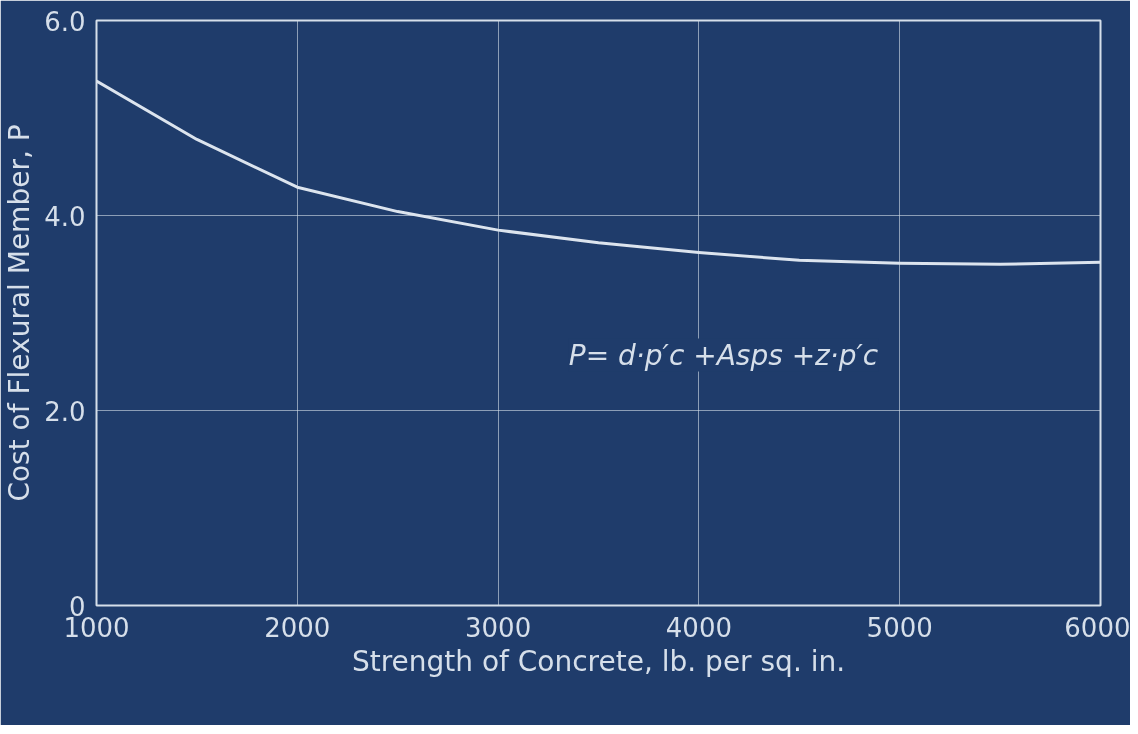 The width and height of the screenshot is (1138, 734). I want to click on y-tick-label: 6.0, so click(65, 21).